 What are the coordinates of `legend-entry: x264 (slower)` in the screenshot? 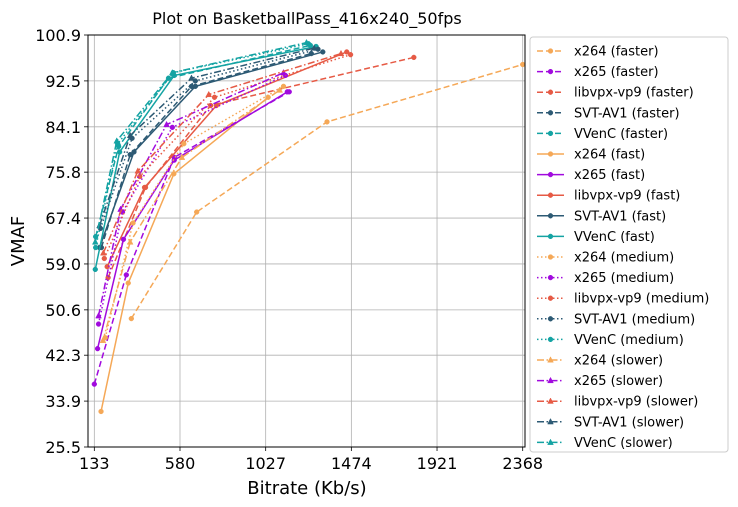 It's located at (600, 361).